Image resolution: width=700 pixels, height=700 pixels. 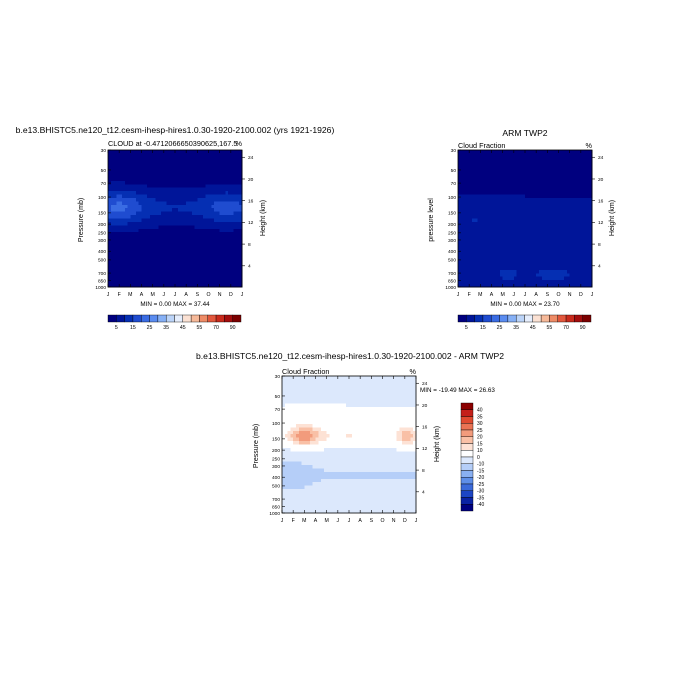 I want to click on colorbar-box, so click(x=470, y=318).